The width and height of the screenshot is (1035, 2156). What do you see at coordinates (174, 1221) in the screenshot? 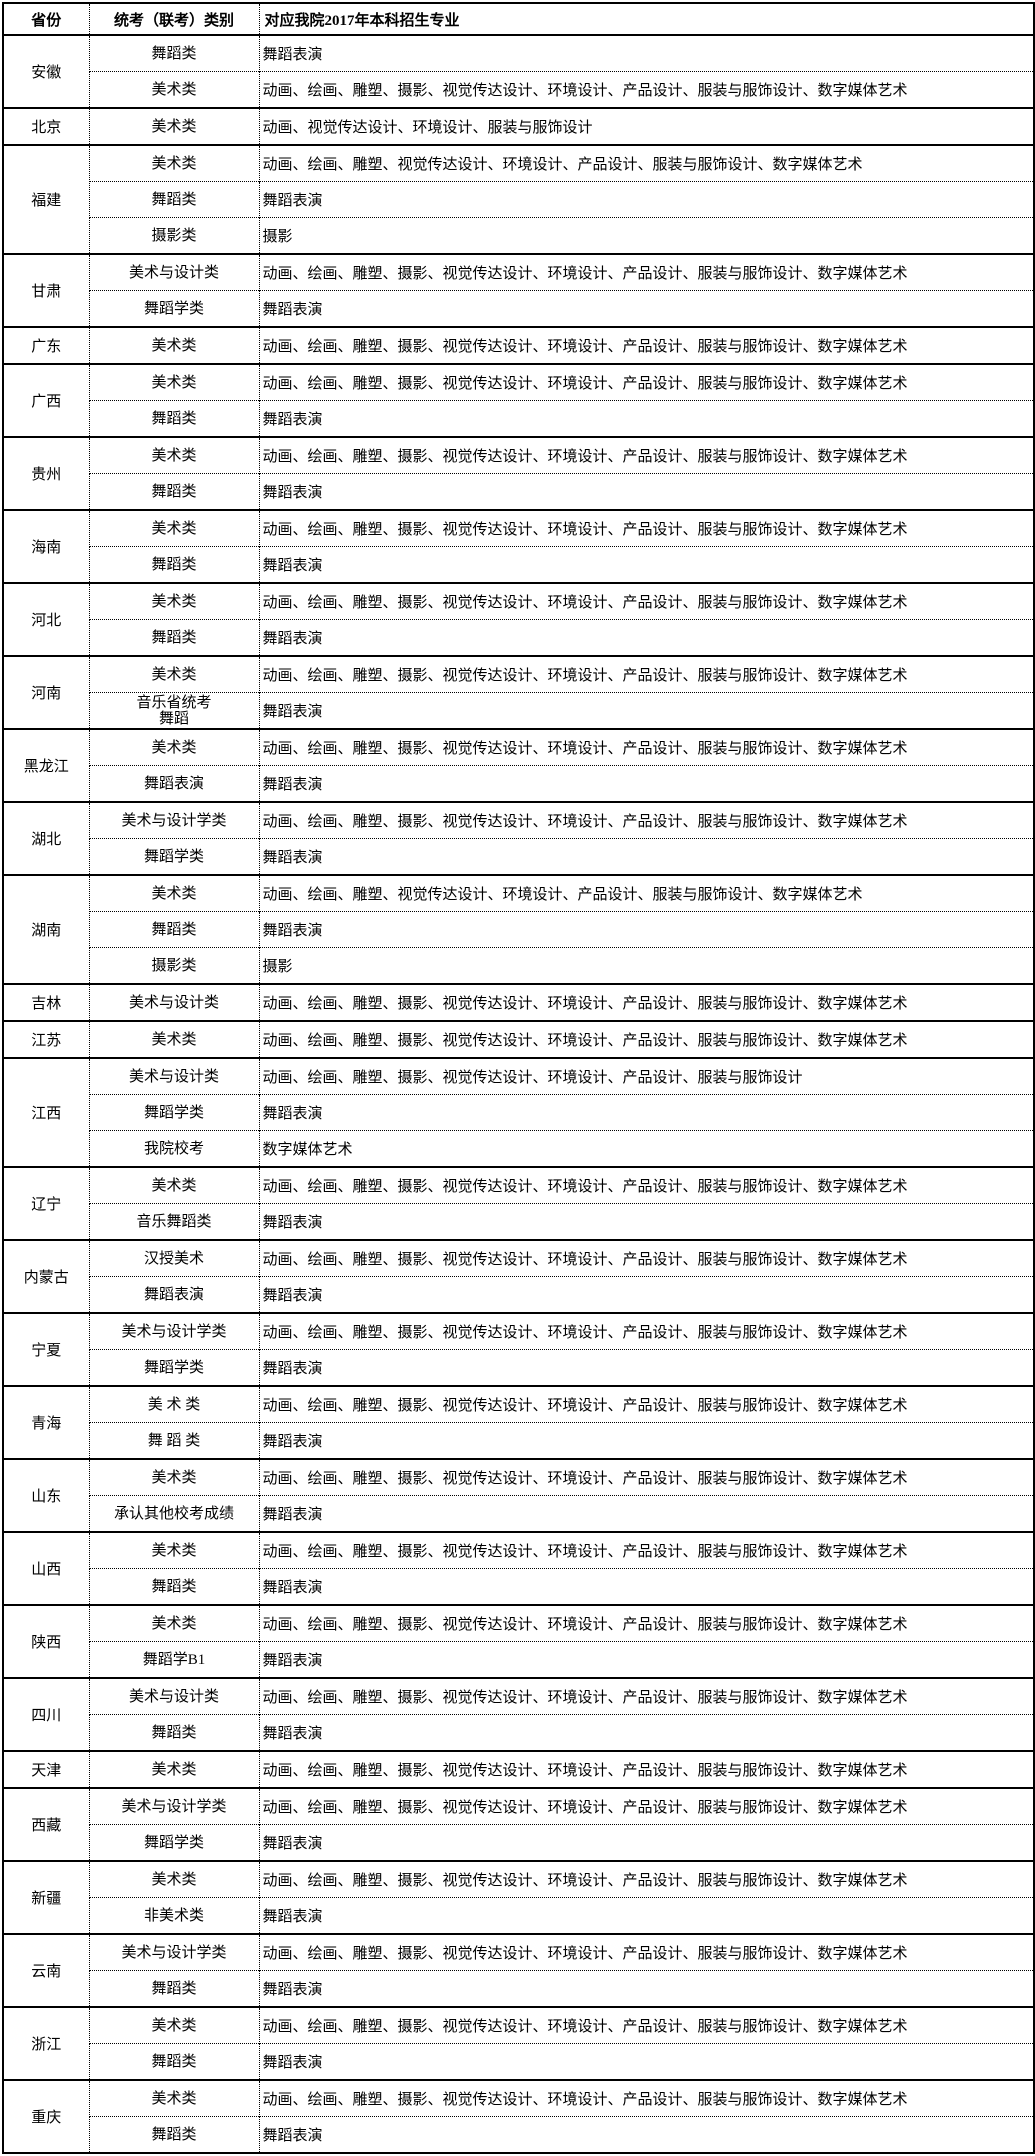
I see `category-cell: 音乐舞蹈类` at bounding box center [174, 1221].